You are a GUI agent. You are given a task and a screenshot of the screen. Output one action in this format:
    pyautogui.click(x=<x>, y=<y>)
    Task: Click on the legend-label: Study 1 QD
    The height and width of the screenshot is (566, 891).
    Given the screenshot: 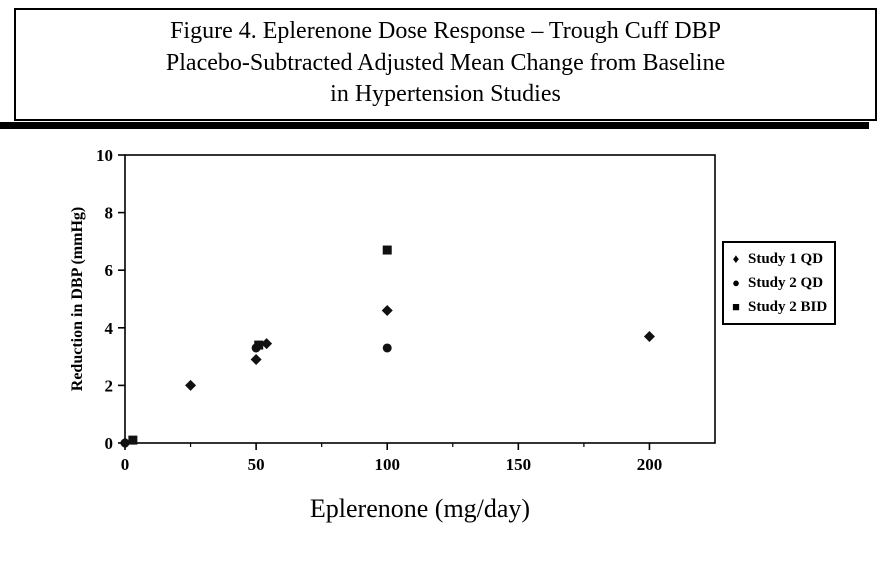 What is the action you would take?
    pyautogui.click(x=786, y=259)
    